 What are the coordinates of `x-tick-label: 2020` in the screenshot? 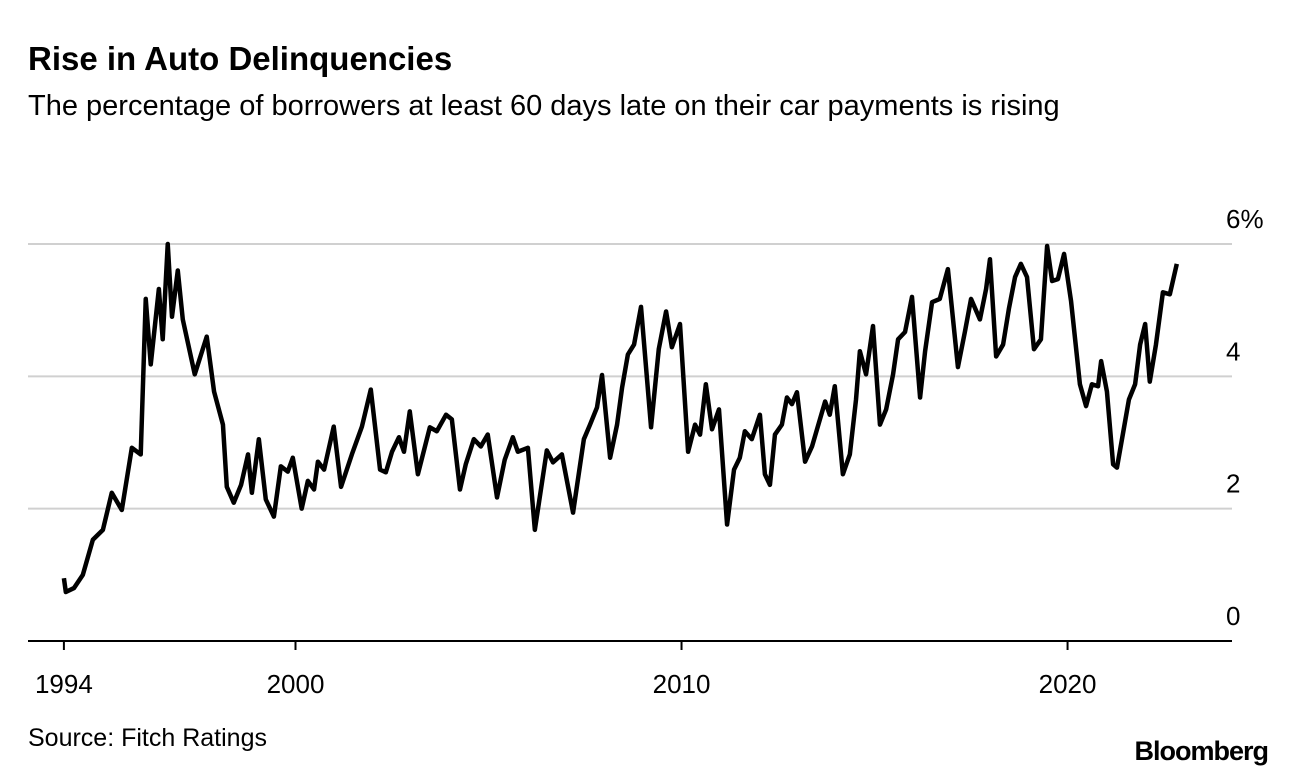 It's located at (1068, 684).